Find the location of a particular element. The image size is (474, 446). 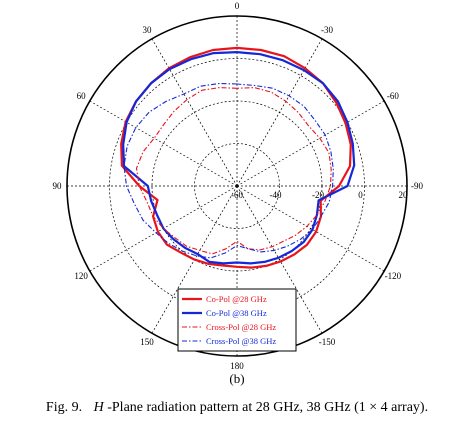

angle-tick-label: -150 is located at coordinates (327, 342).